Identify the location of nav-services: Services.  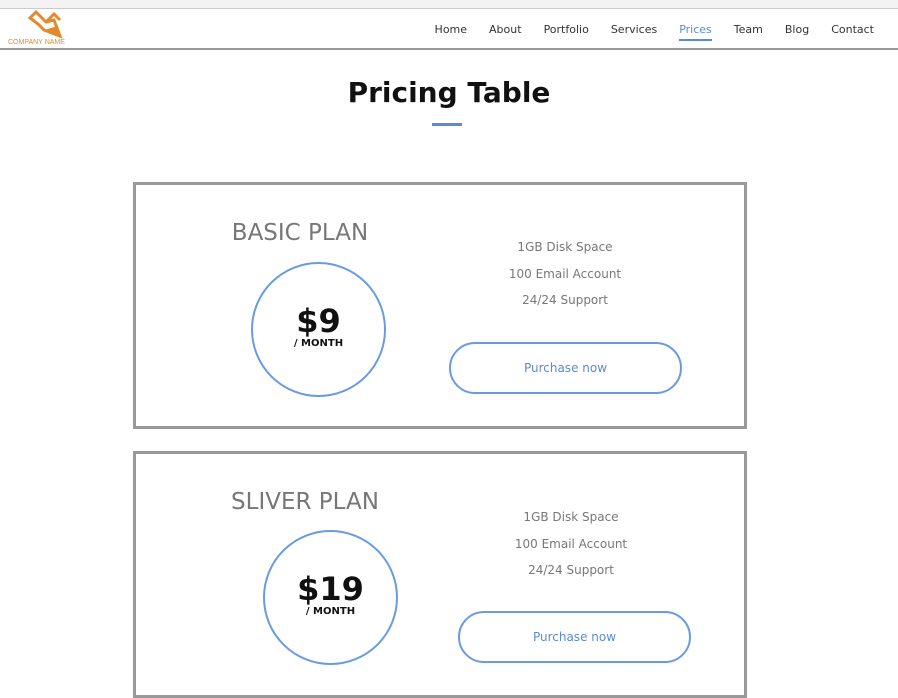
(634, 29).